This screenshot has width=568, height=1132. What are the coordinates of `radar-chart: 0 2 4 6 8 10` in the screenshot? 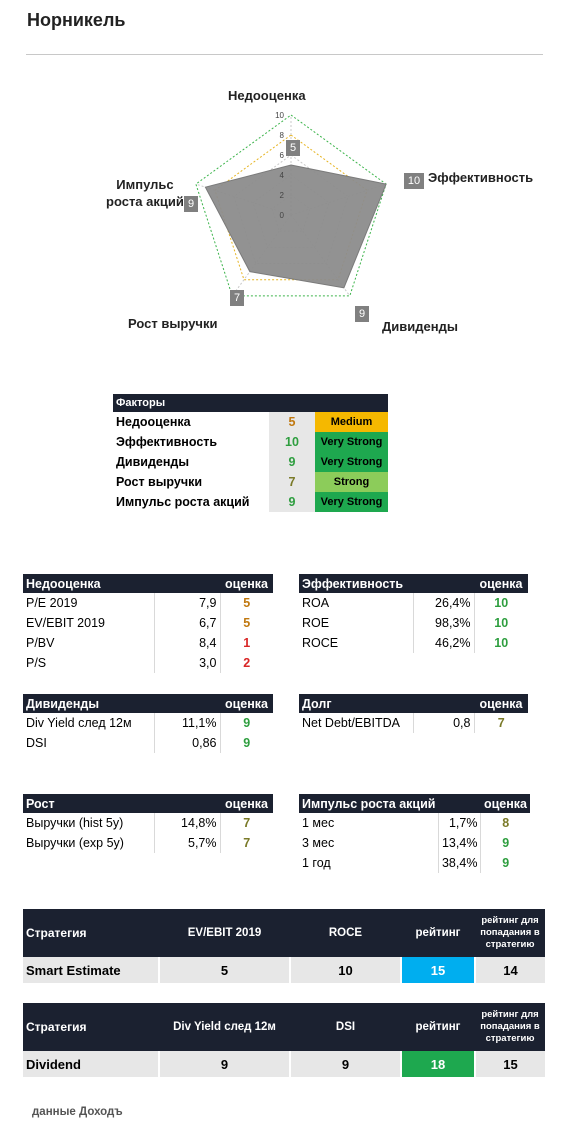 It's located at (291, 204).